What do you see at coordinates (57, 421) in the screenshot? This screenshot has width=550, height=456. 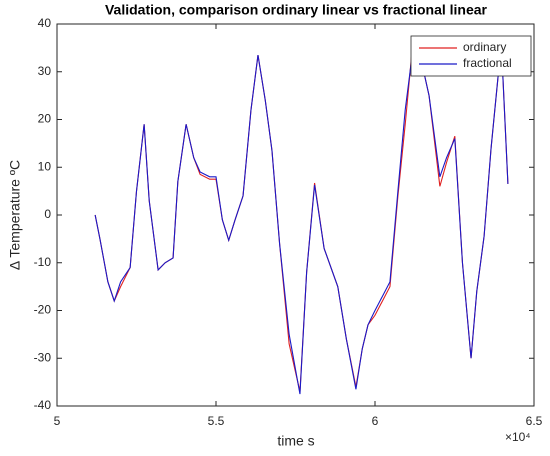 I see `x-tick-label: 5` at bounding box center [57, 421].